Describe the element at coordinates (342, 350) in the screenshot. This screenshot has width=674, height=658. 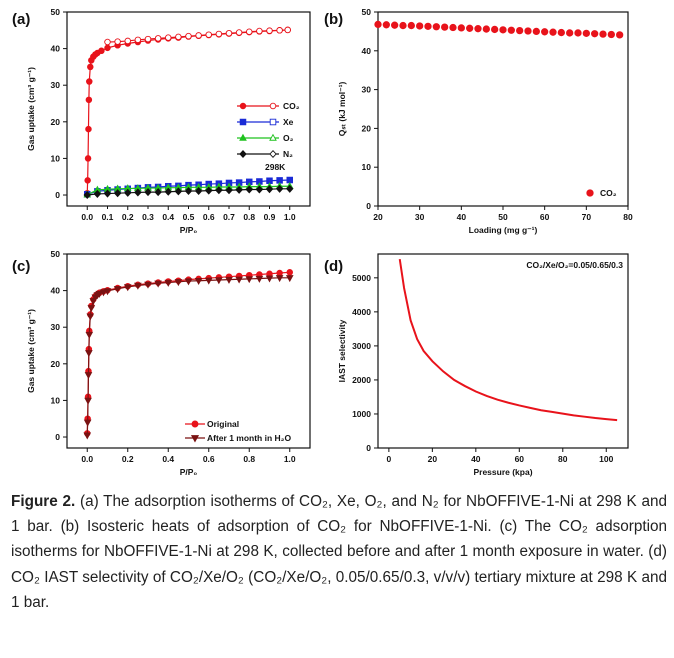
I see `y-axis-label: IAST selectivity` at that location.